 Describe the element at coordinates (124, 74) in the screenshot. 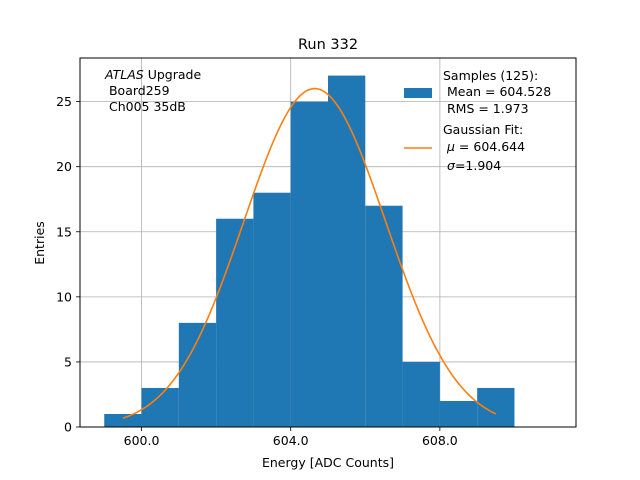

I see `annotation-atlas: ATLAS` at that location.